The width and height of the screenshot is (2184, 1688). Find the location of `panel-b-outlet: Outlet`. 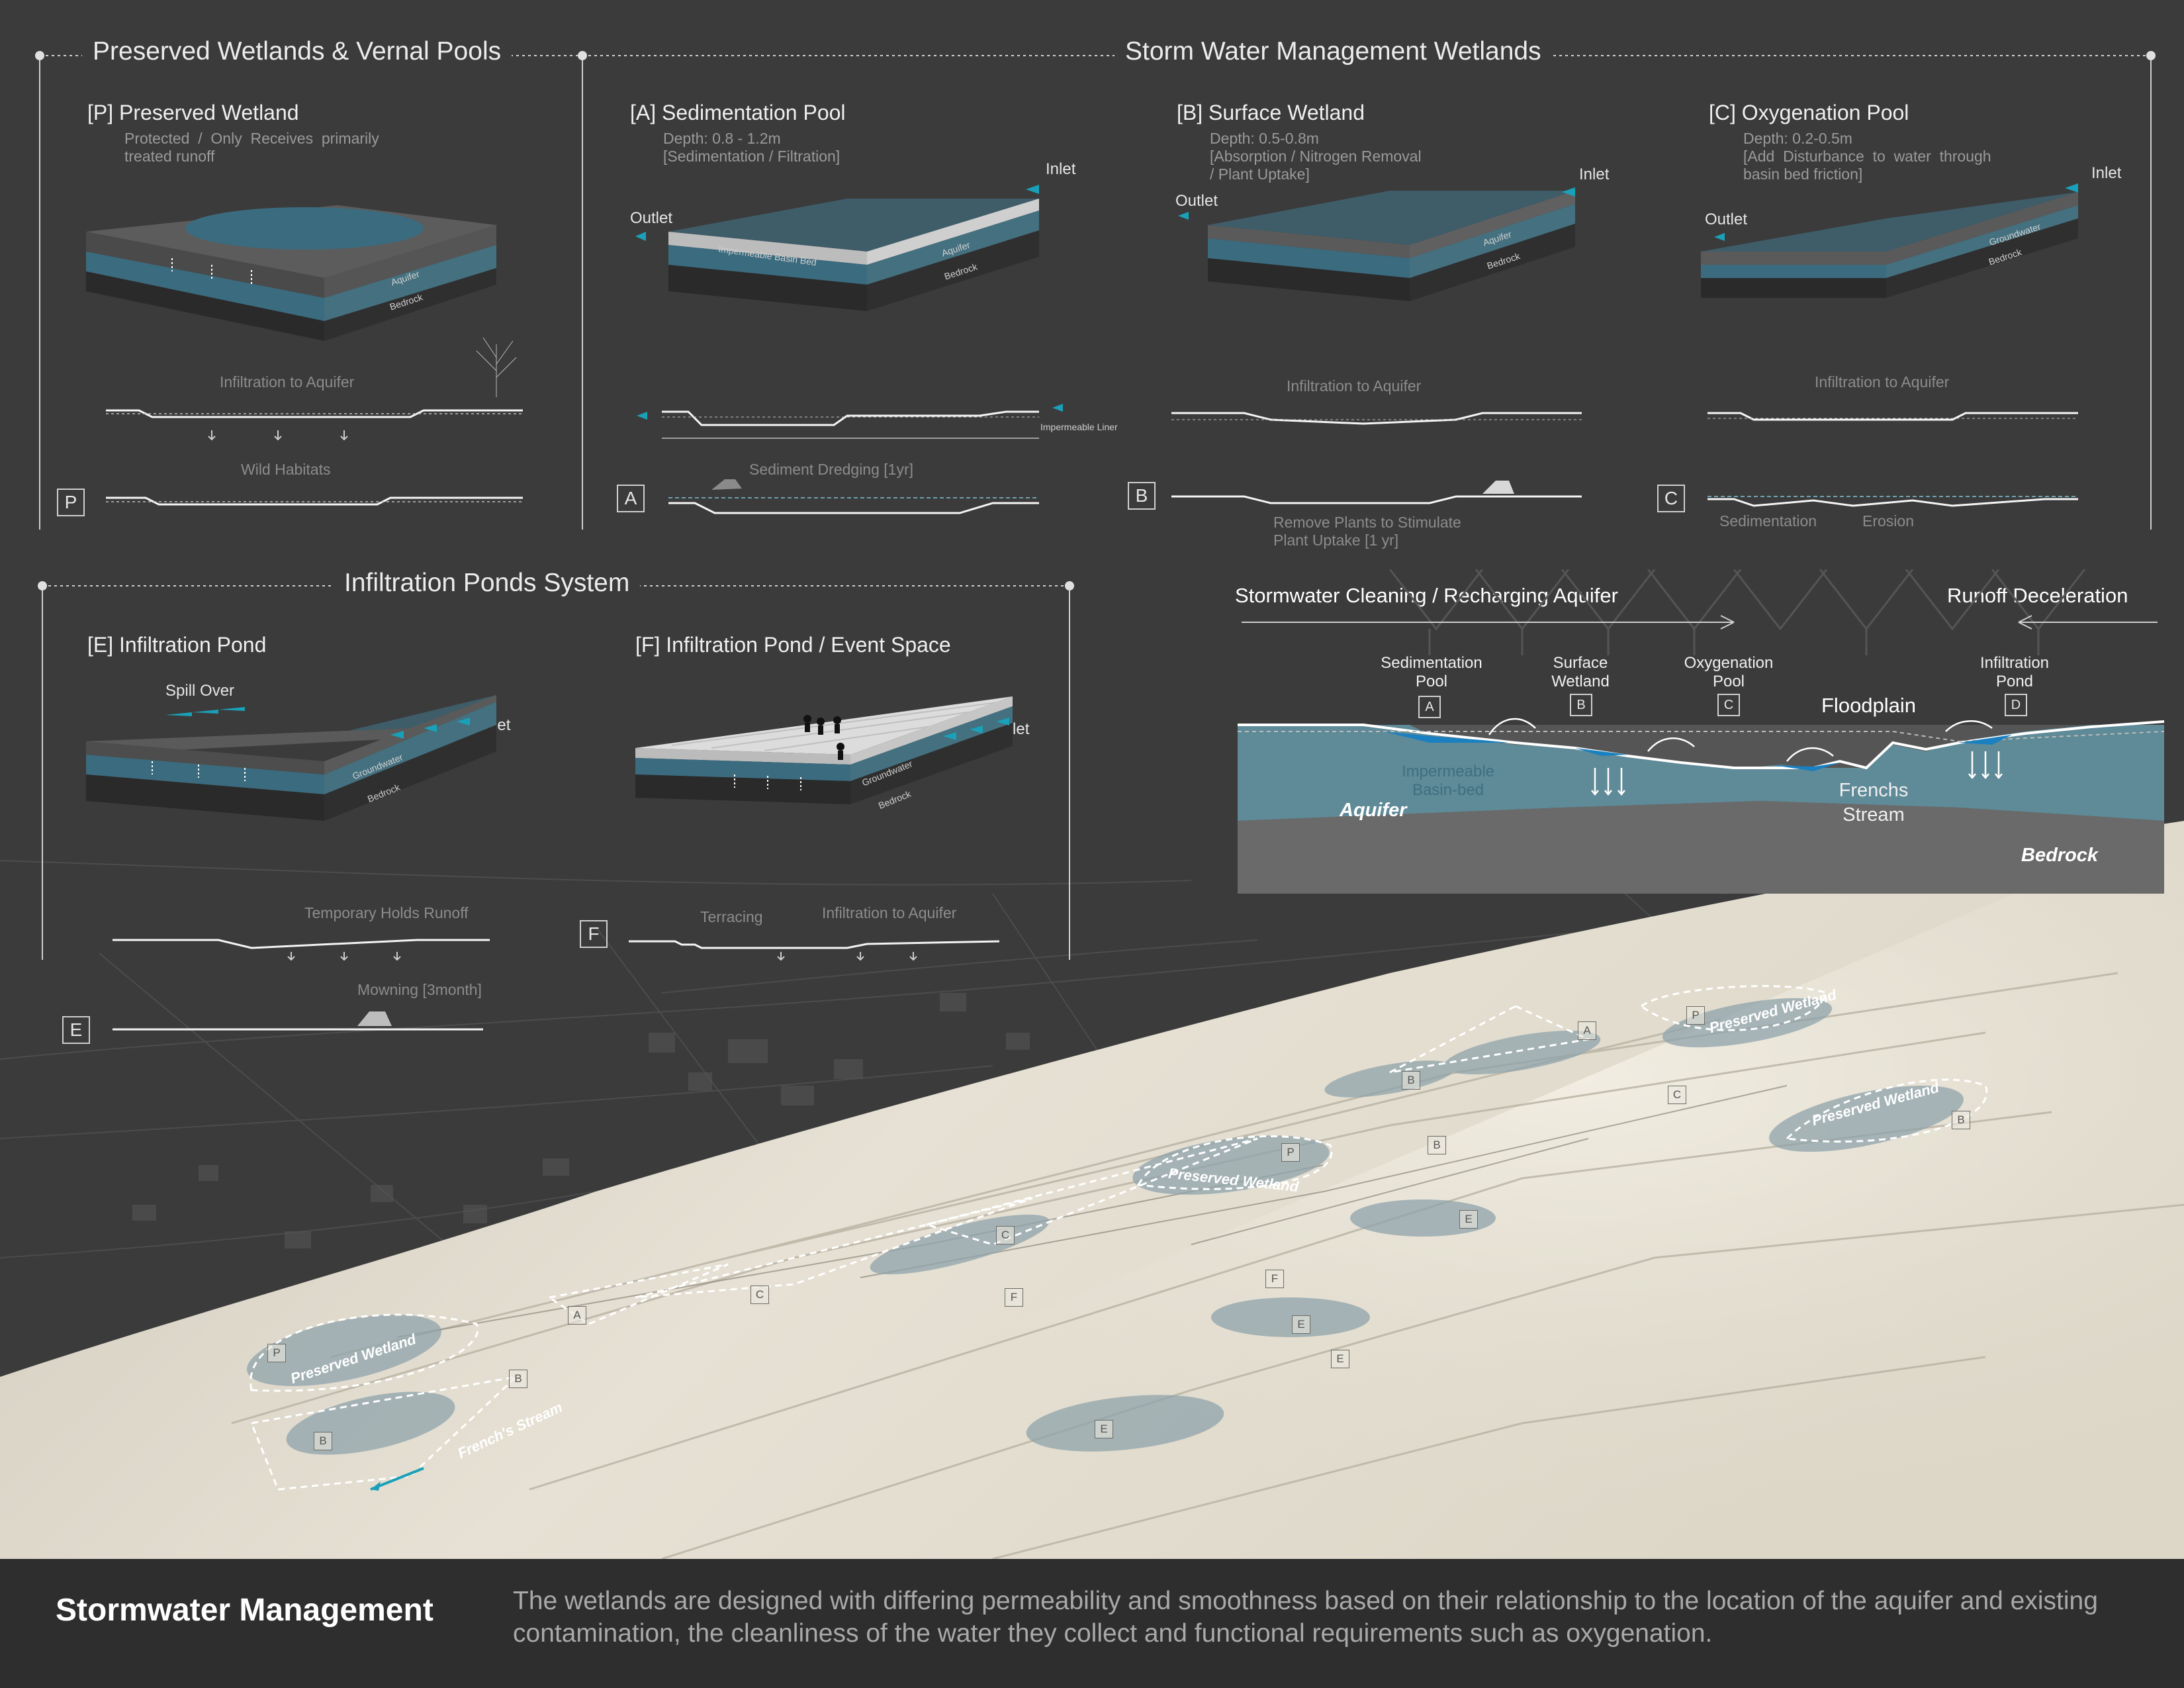

panel-b-outlet: Outlet is located at coordinates (1196, 201).